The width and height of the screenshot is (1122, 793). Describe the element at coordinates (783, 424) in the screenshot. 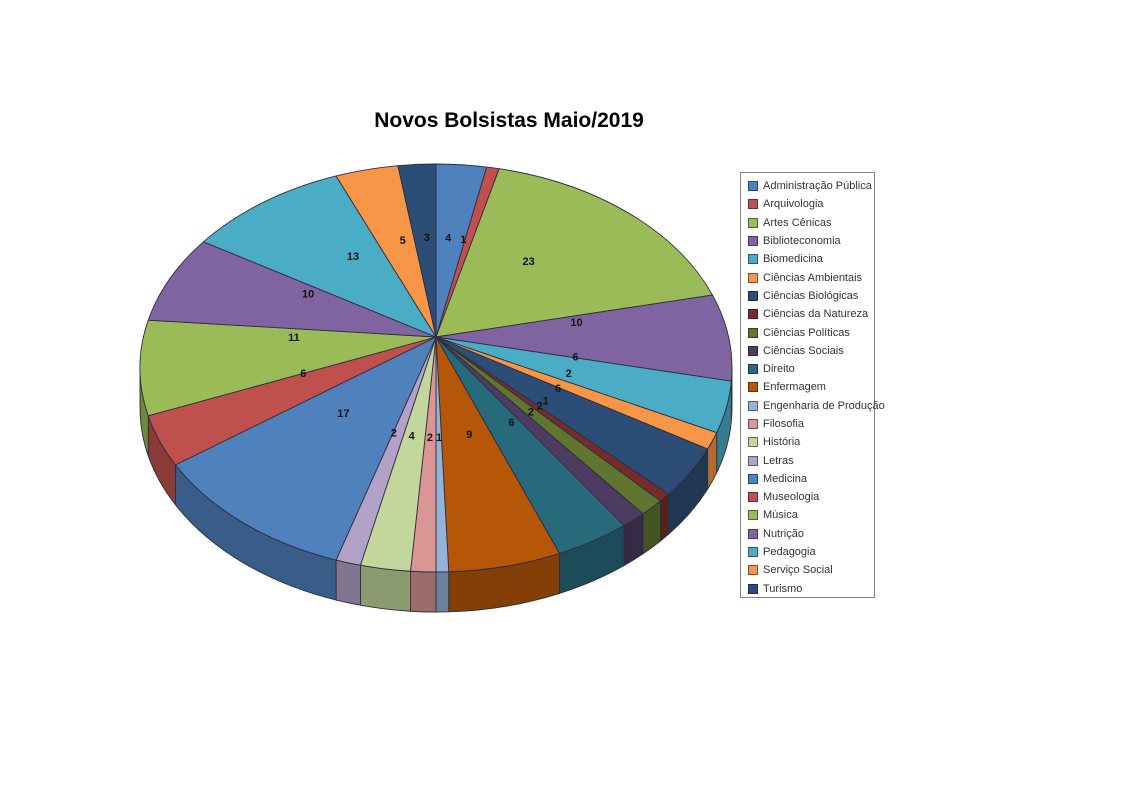

I see `legend-label: Filosofia` at that location.